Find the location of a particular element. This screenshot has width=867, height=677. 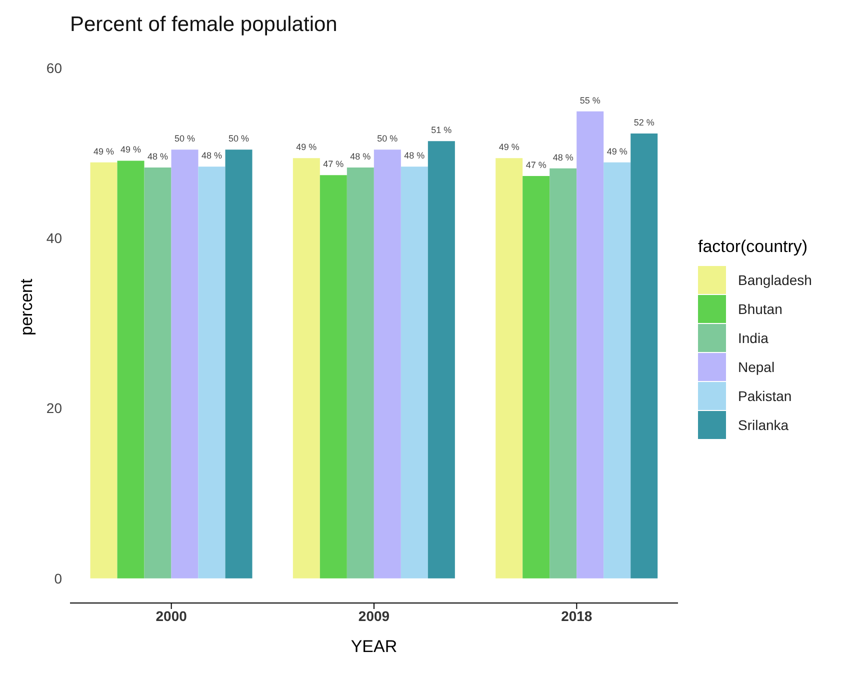

legend-label: Bhutan is located at coordinates (760, 308).